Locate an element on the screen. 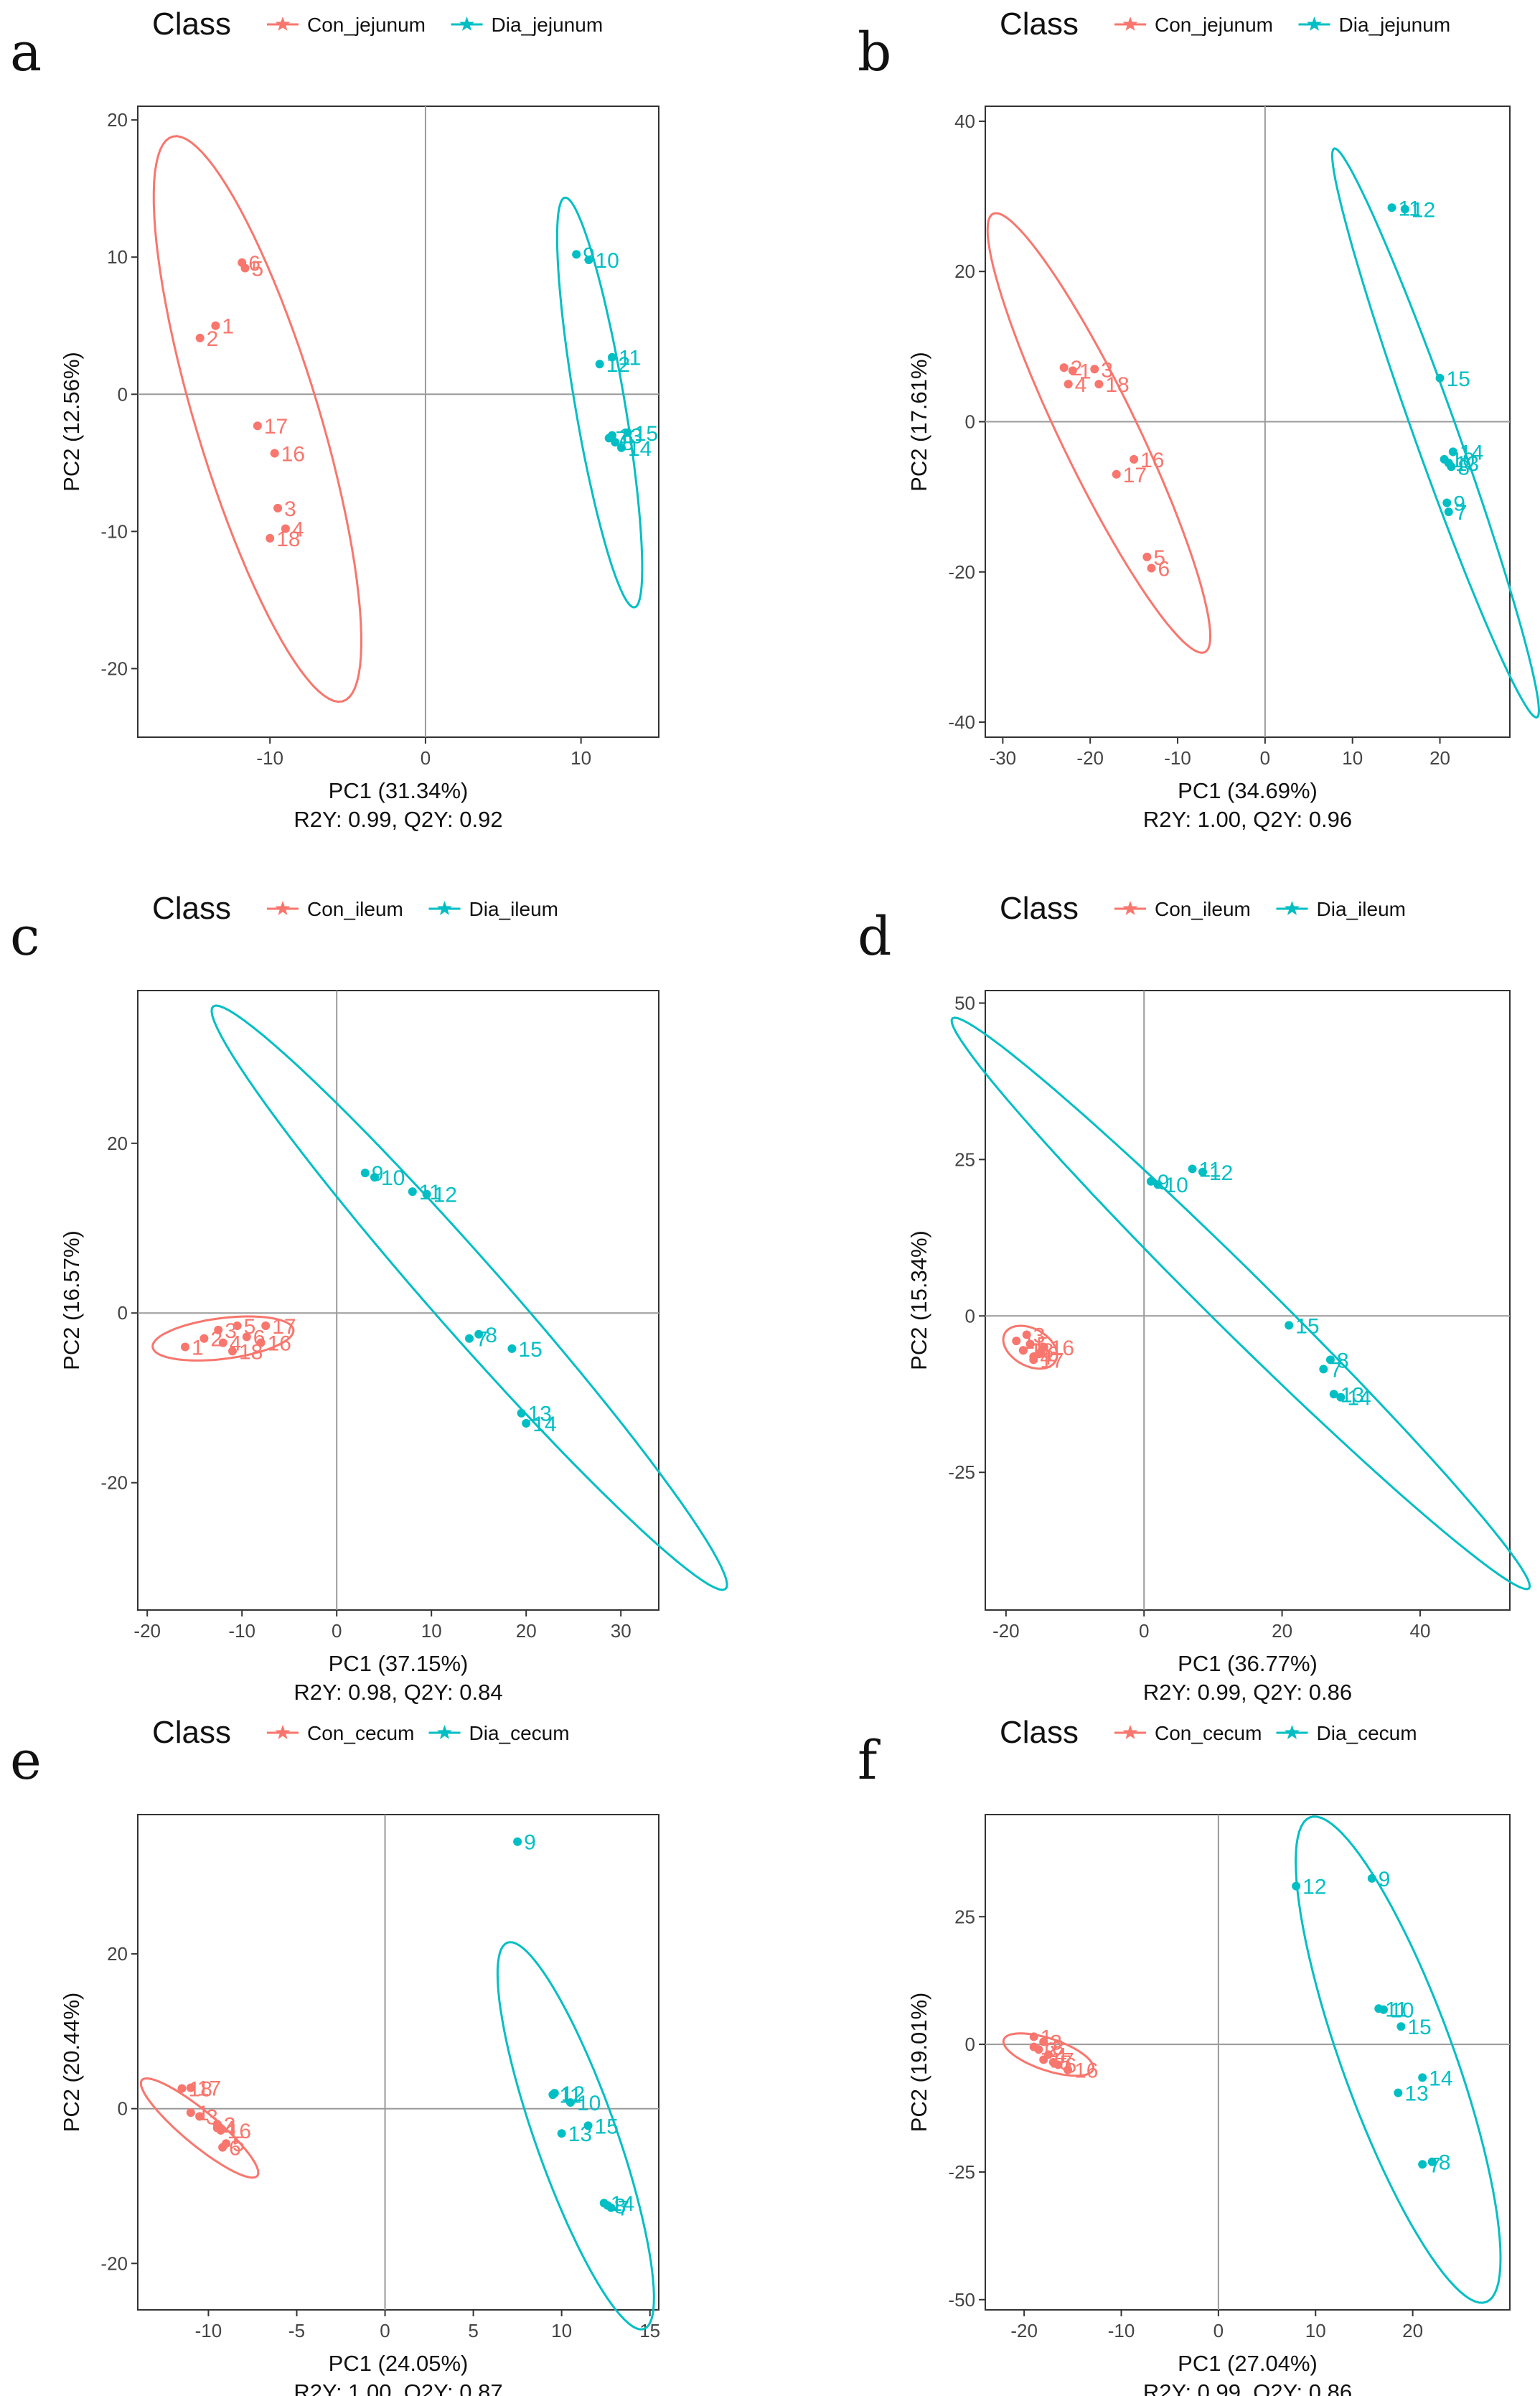 Image resolution: width=1540 pixels, height=2396 pixels. legend-label: Dia_jejunum is located at coordinates (1395, 25).